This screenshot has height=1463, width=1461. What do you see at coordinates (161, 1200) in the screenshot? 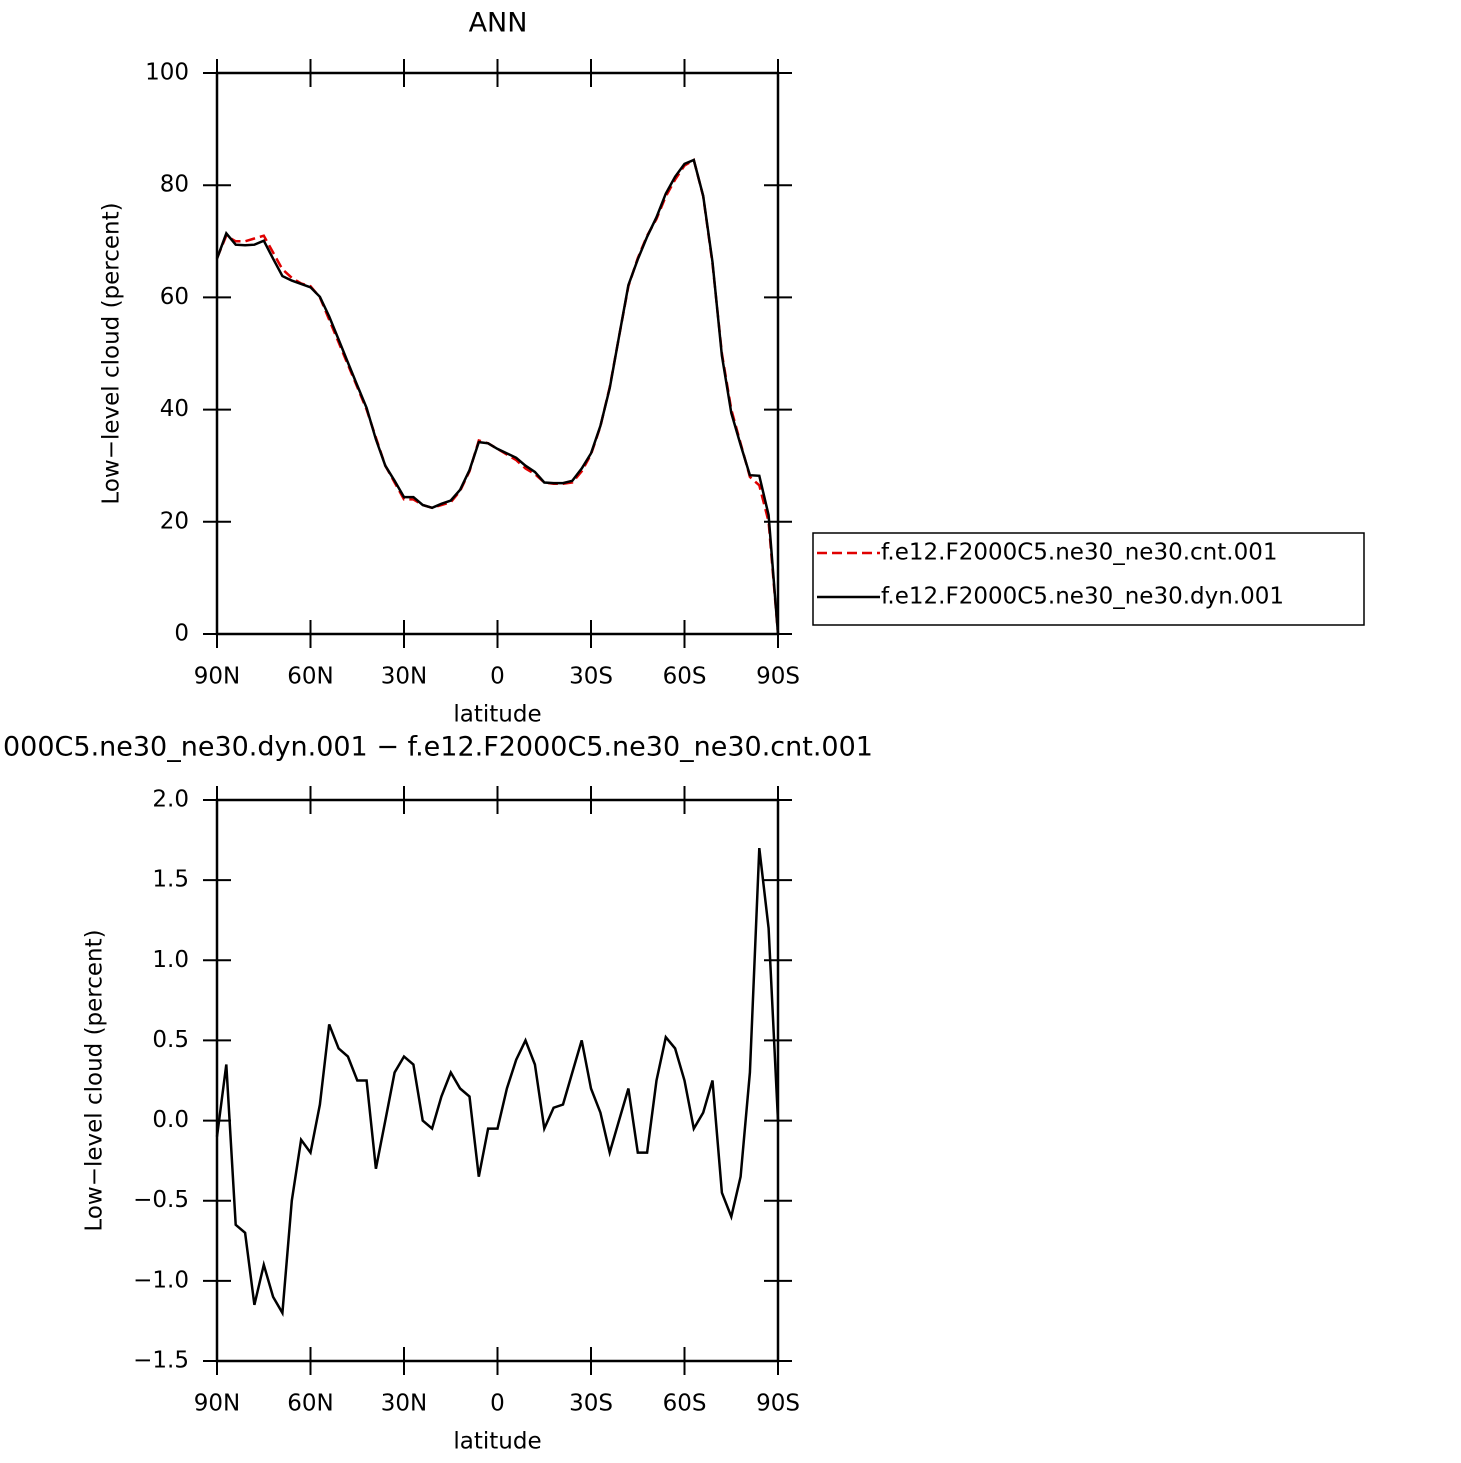
I see `y-tick-label: −0.5` at bounding box center [161, 1200].